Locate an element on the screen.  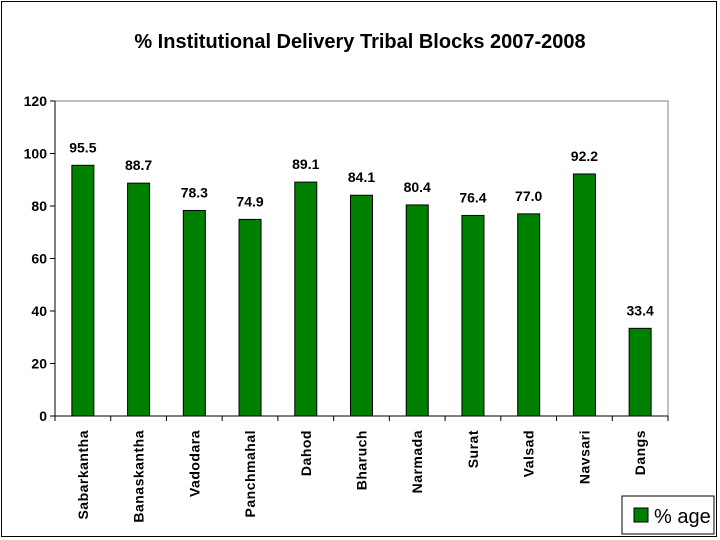
category-label: Vadodara is located at coordinates (194, 463).